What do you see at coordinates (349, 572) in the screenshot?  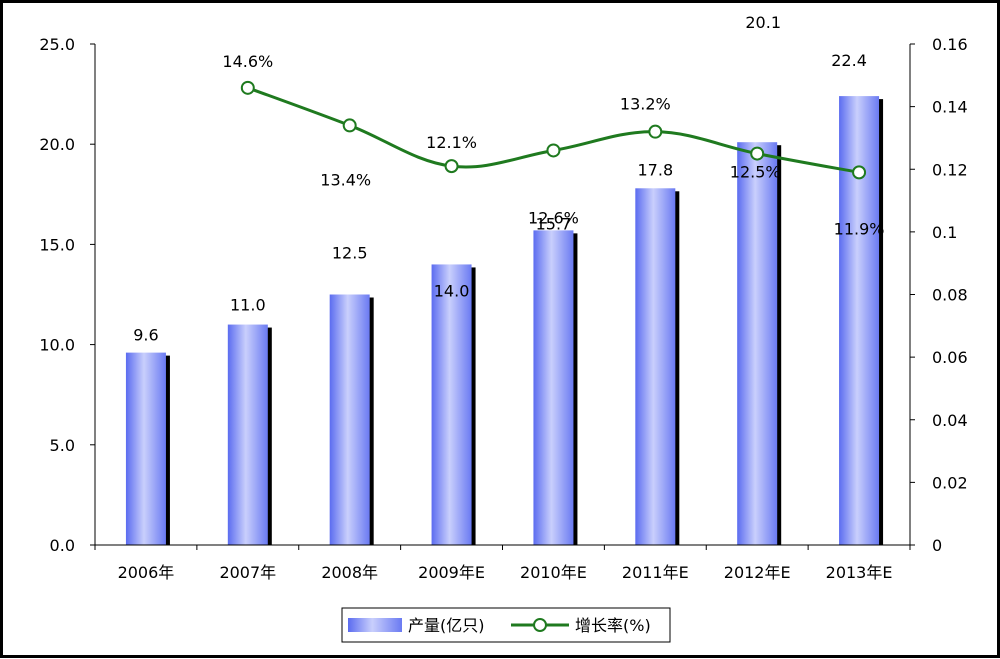 I see `x-tick-label: 2008年` at bounding box center [349, 572].